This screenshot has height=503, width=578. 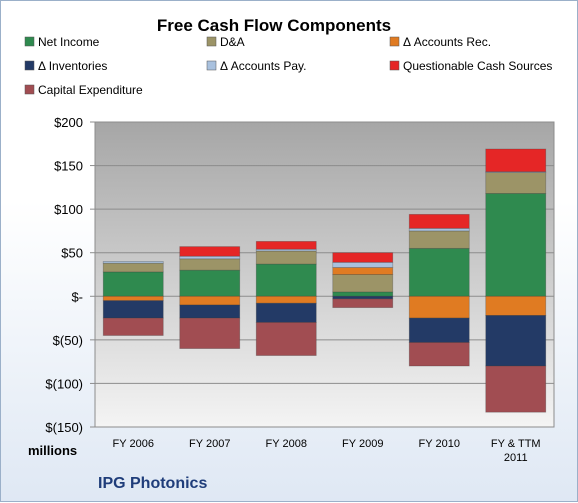 I want to click on x-tick-label: FY 2008, so click(x=286, y=444).